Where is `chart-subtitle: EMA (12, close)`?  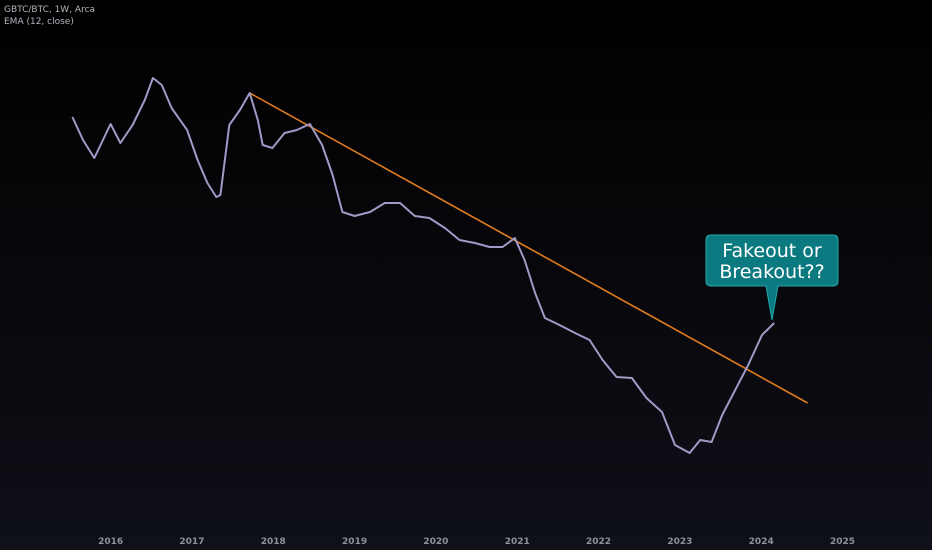
chart-subtitle: EMA (12, close) is located at coordinates (39, 22).